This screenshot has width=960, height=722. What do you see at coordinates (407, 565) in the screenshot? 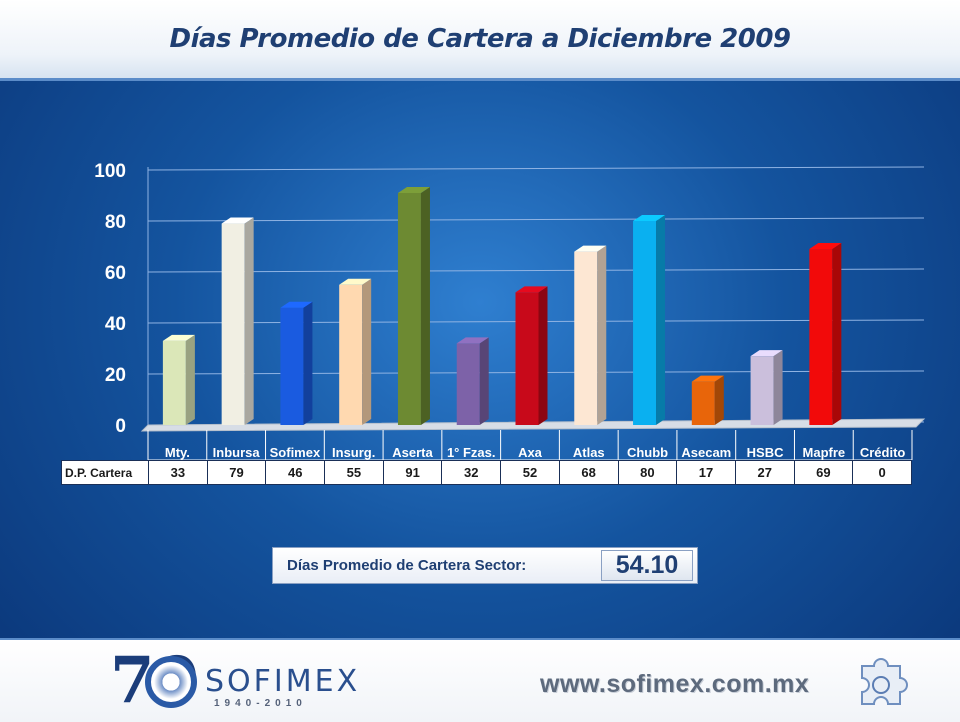
I see `sector-average-label: Días Promedio de Cartera Sector:` at bounding box center [407, 565].